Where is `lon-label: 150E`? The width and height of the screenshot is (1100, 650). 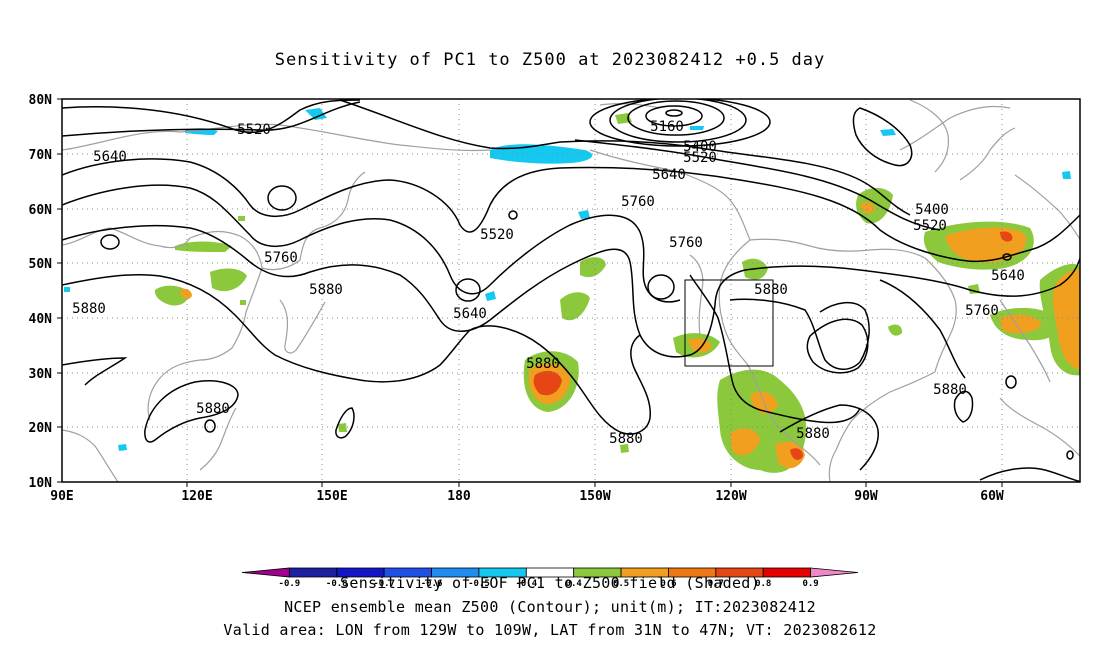
lon-label: 150E is located at coordinates (331, 496).